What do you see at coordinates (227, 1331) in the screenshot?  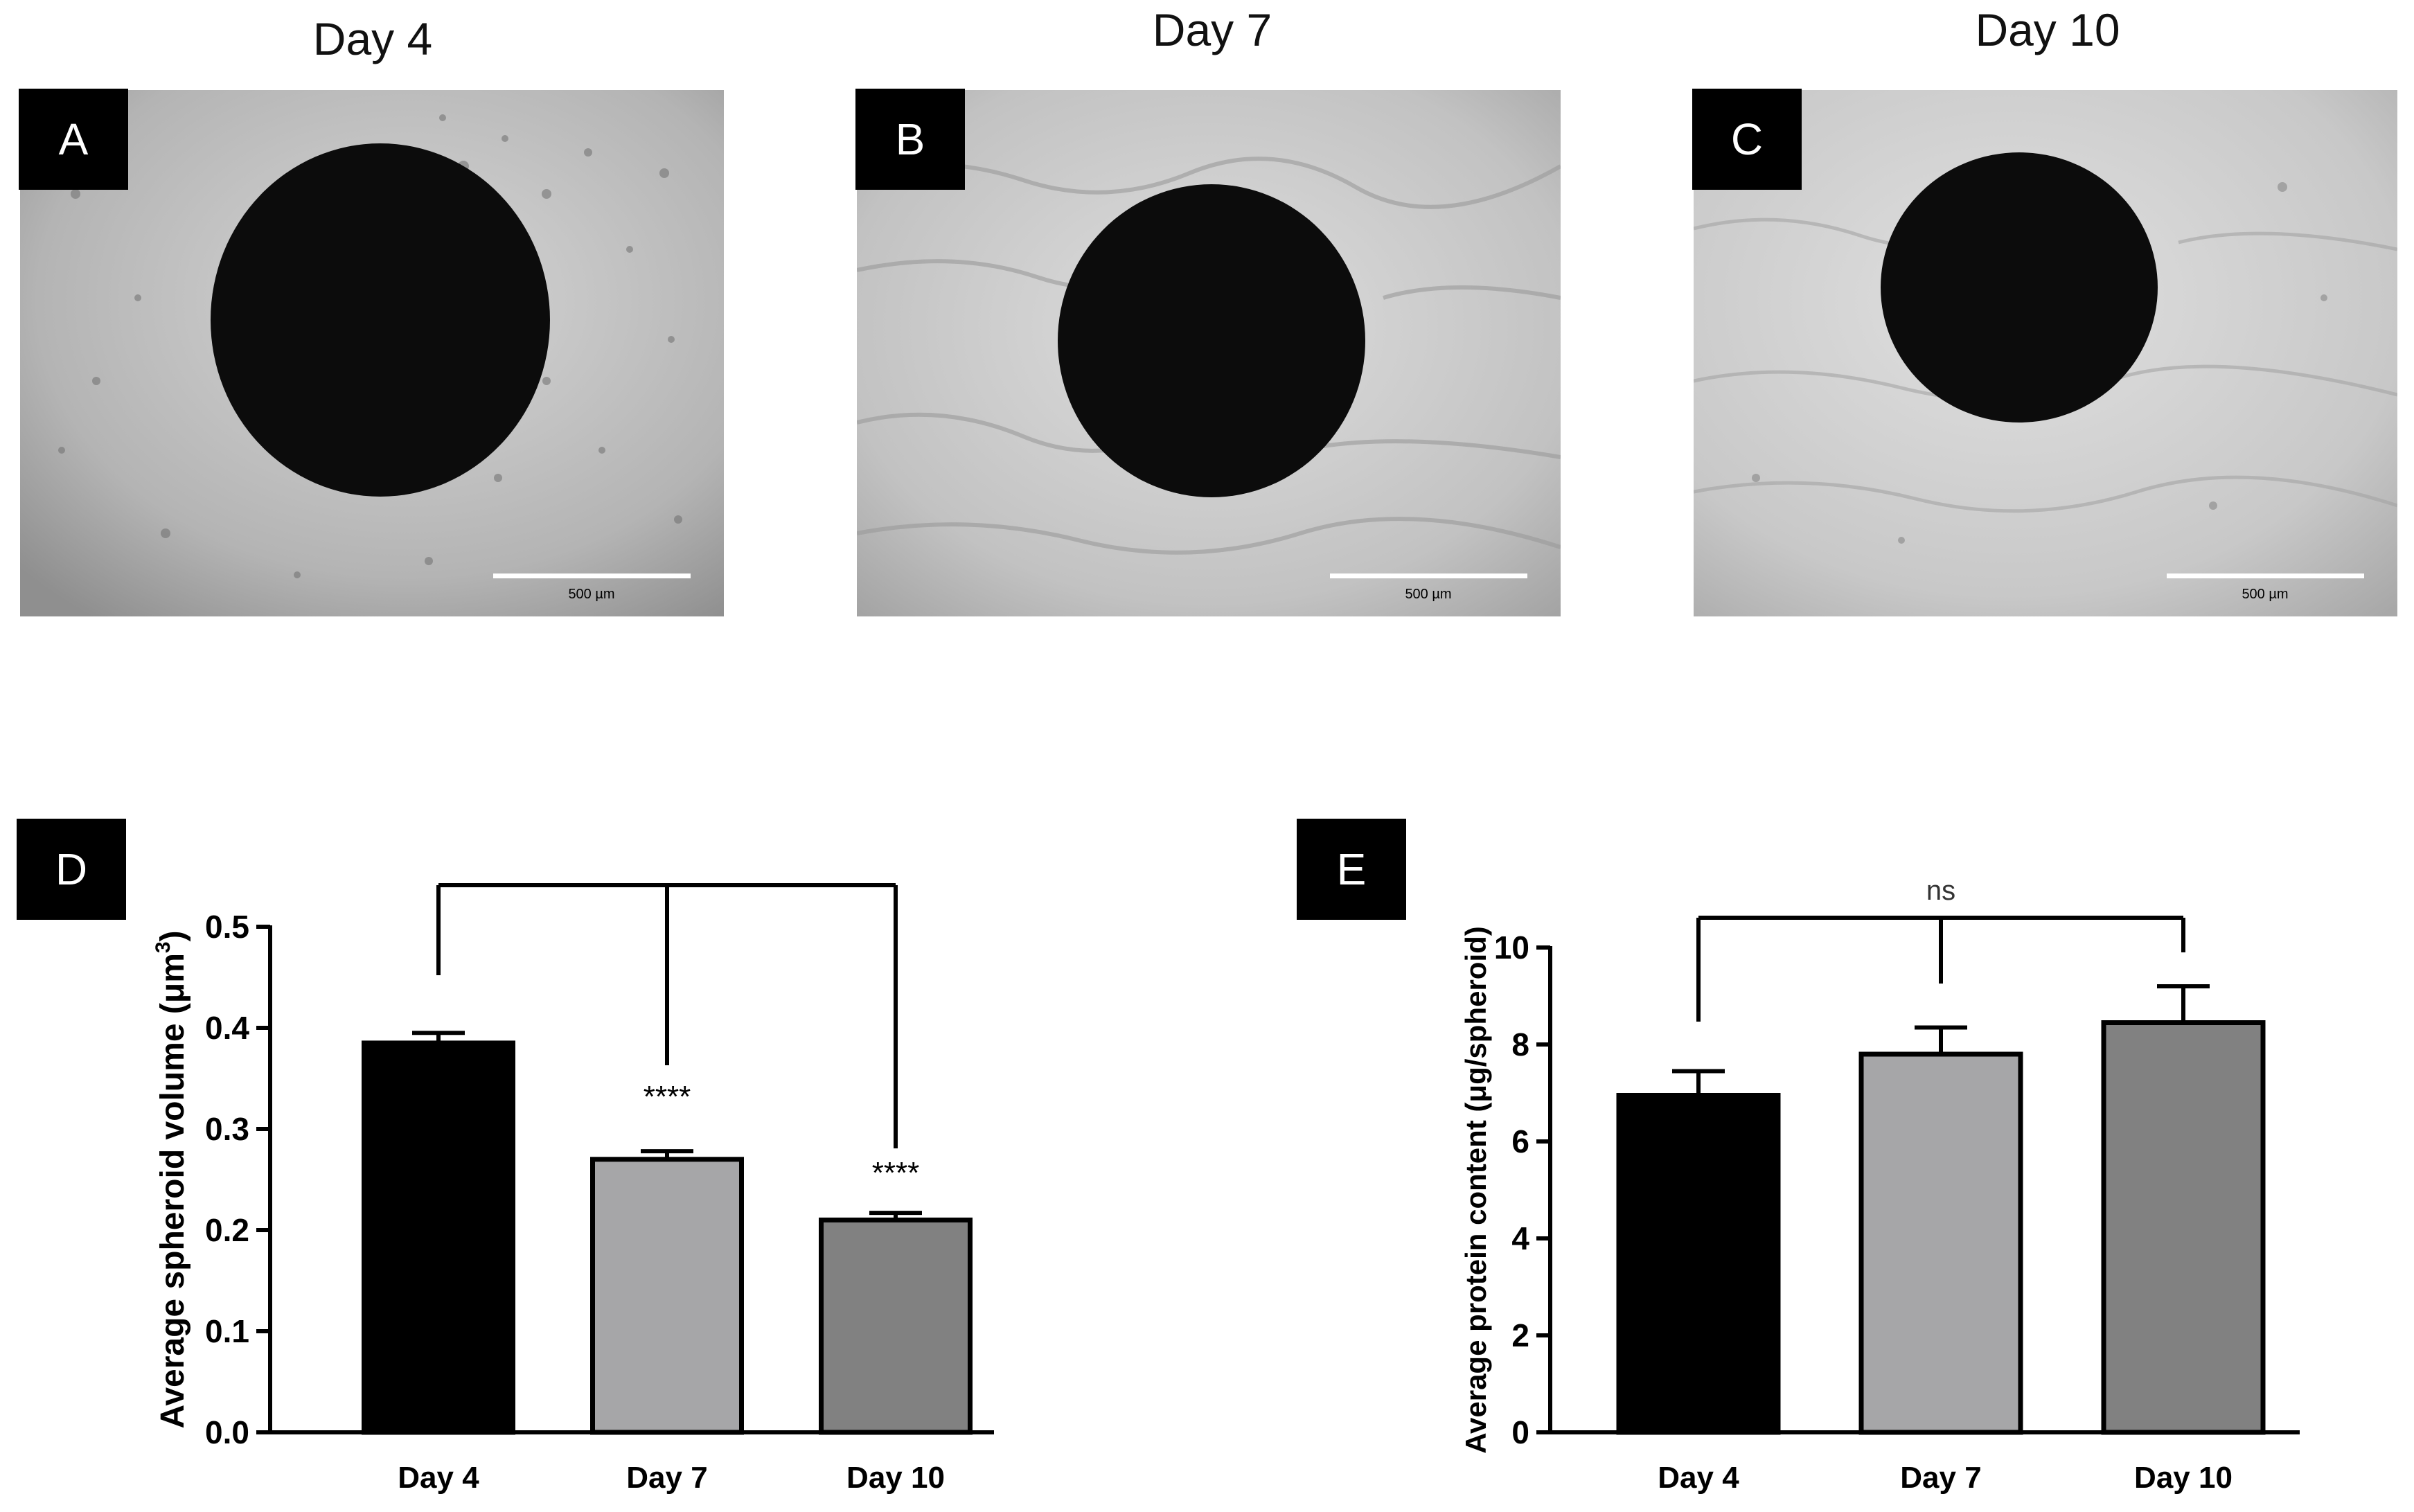 I see `y-tick-label: 0.1` at bounding box center [227, 1331].